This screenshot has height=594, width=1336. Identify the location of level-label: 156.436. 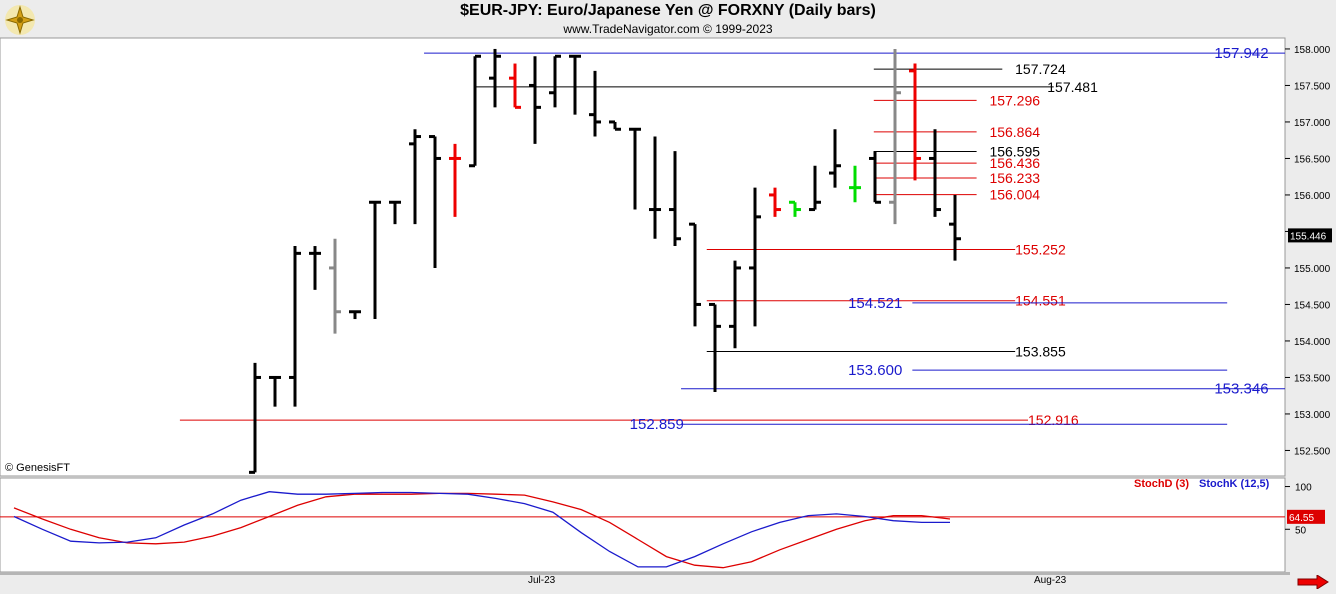
(1014, 163).